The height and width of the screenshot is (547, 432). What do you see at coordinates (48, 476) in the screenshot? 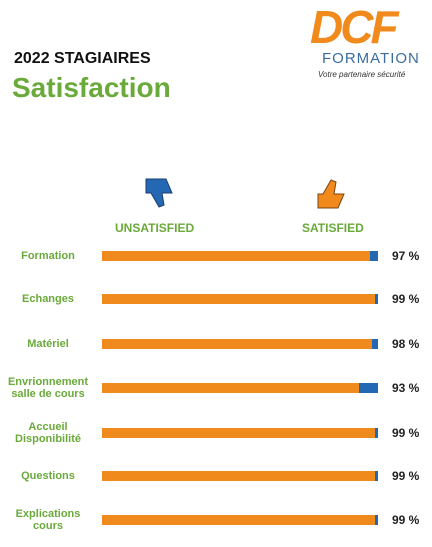
I see `category-label: Questions` at bounding box center [48, 476].